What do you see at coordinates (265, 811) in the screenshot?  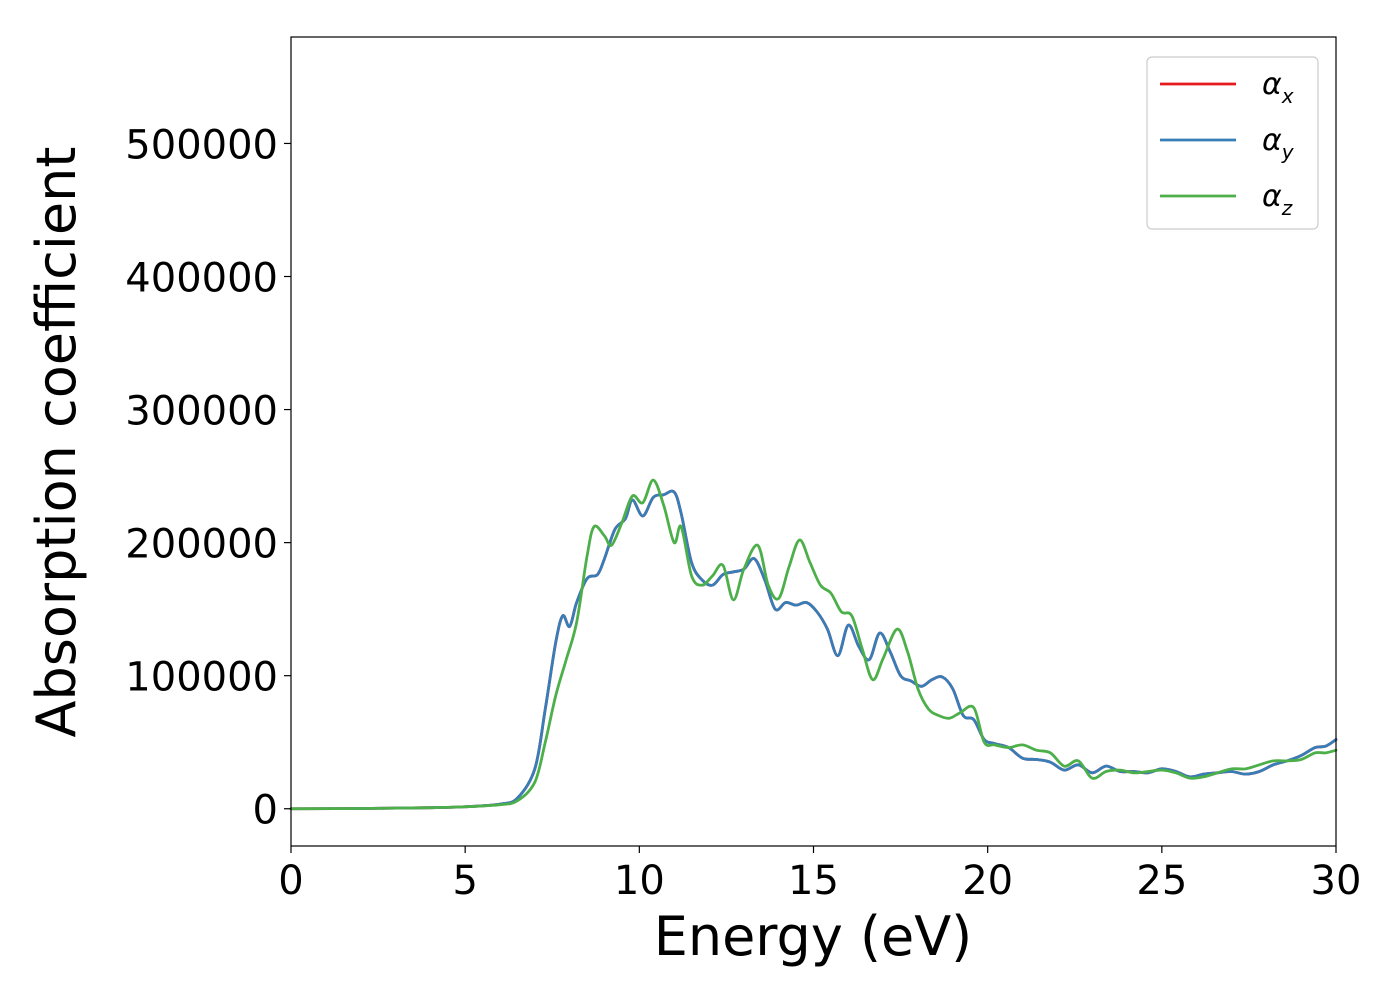 I see `y-tick-label: 0` at bounding box center [265, 811].